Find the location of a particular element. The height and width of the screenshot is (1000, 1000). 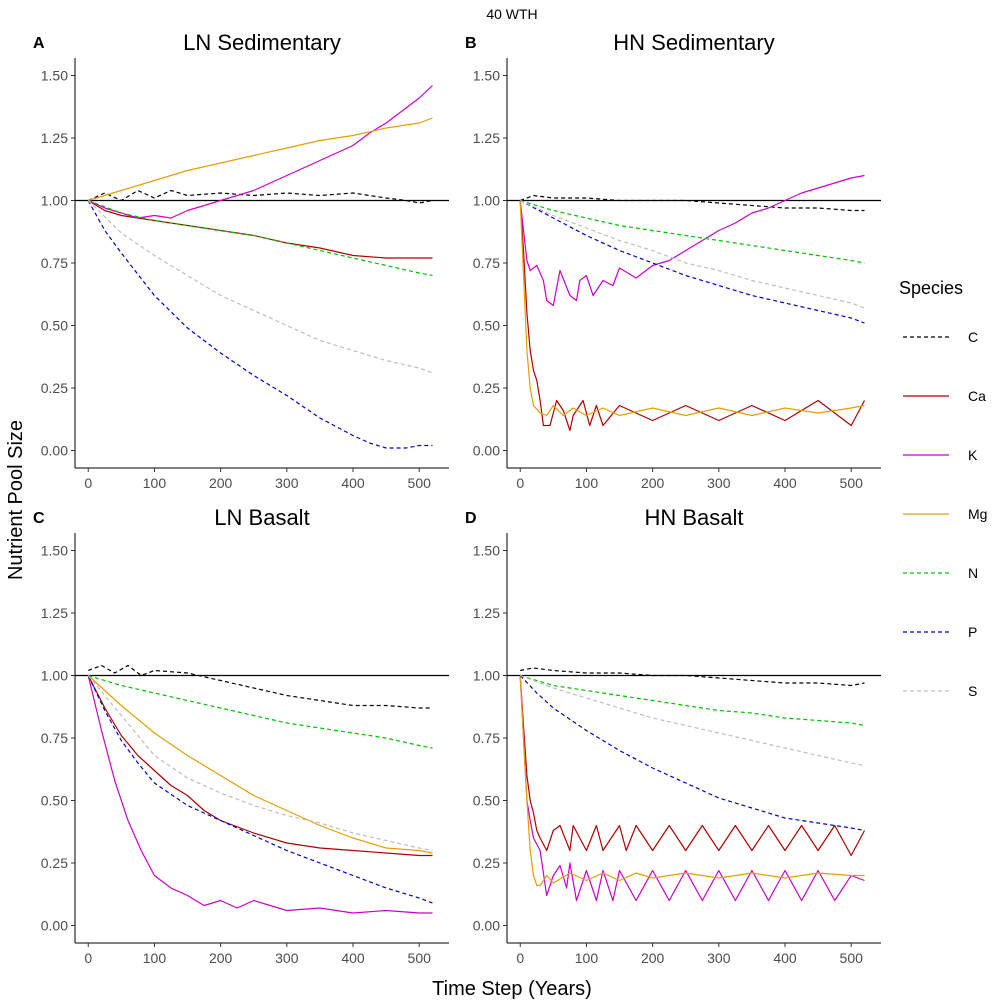

legend-label: C is located at coordinates (973, 337).